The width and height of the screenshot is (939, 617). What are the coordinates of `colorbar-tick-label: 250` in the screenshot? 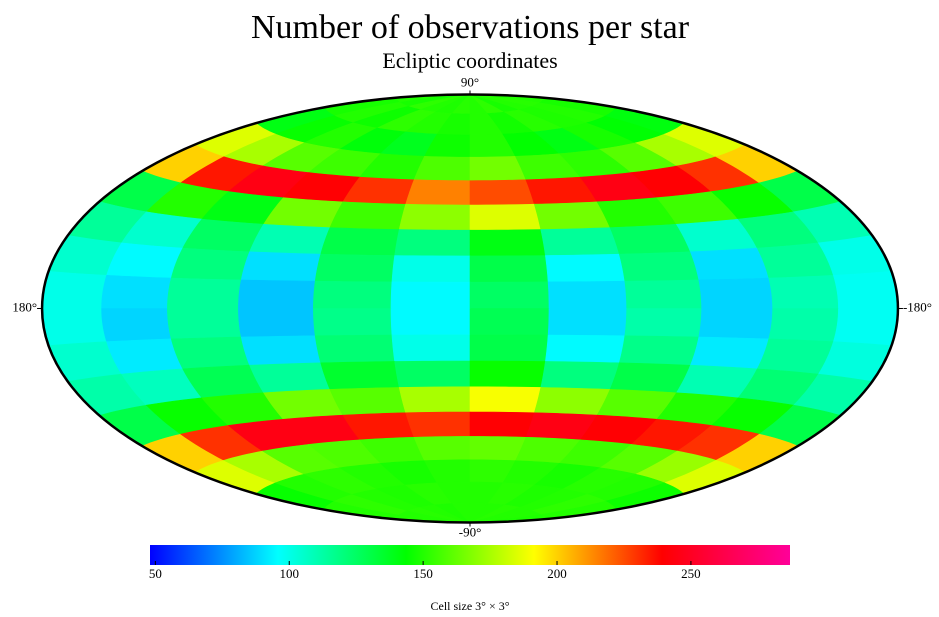 It's located at (691, 573).